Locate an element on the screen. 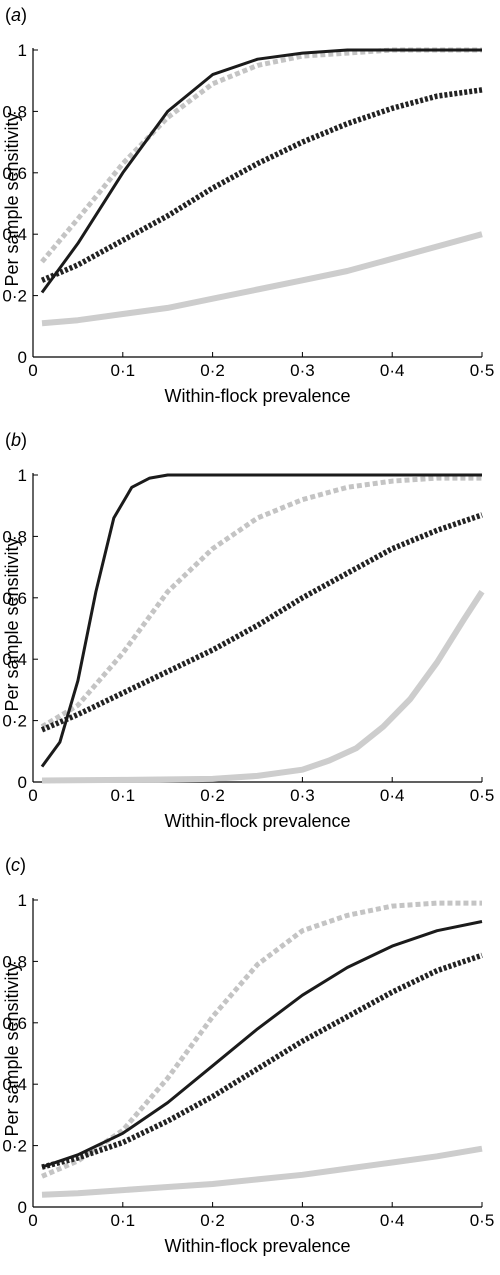  panel-label: (a) is located at coordinates (16, 15).